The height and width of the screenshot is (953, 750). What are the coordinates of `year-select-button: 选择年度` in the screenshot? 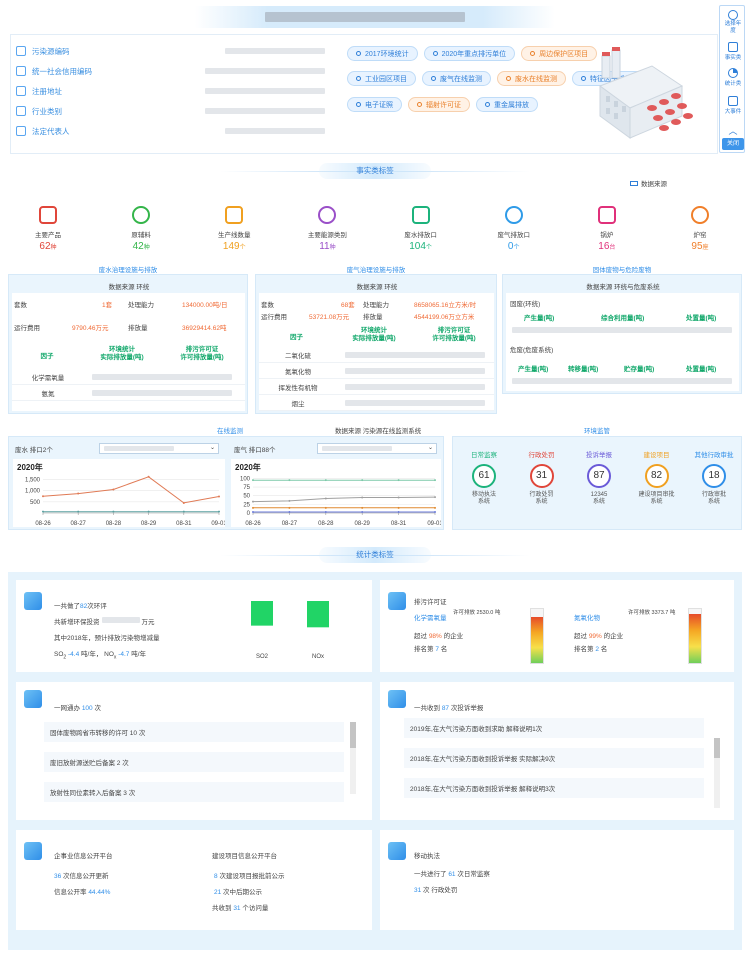 It's located at (733, 22).